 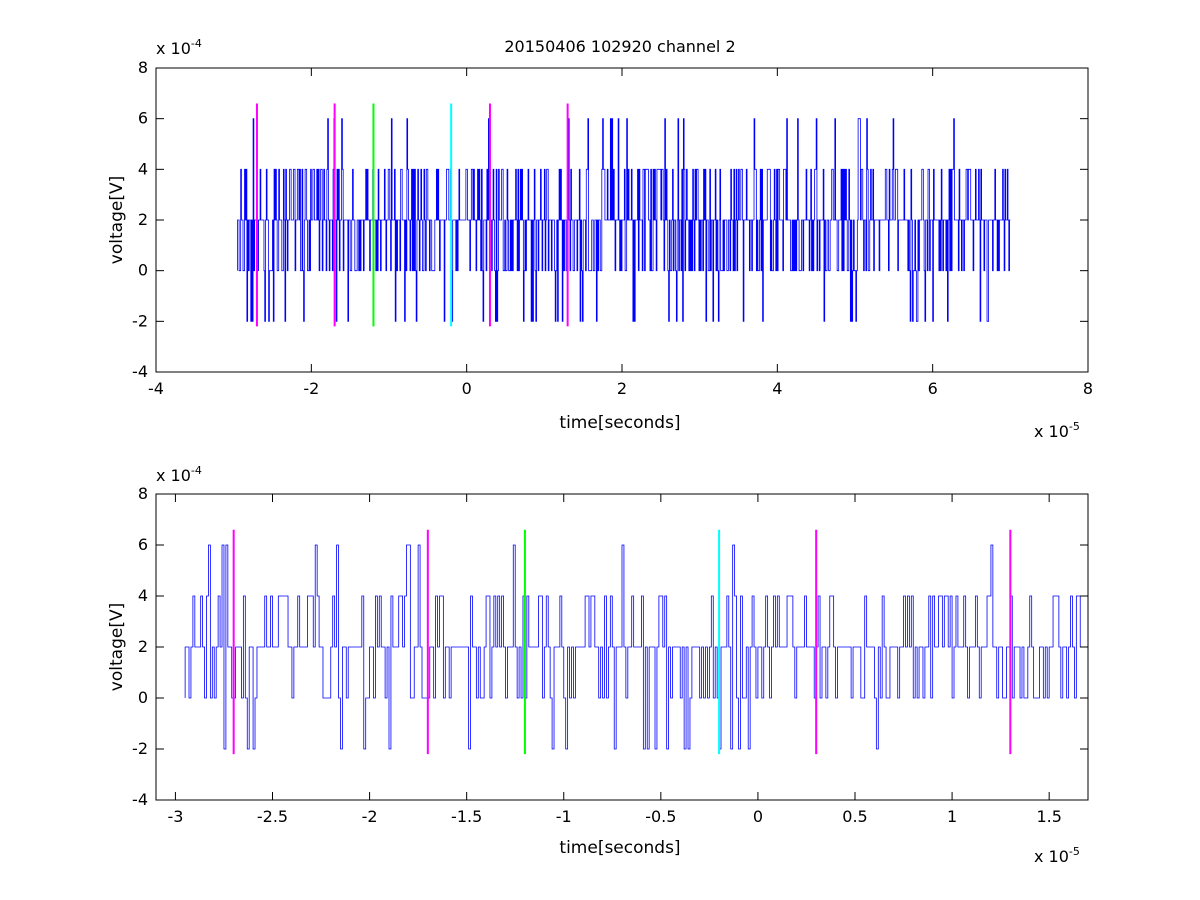 What do you see at coordinates (179, 474) in the screenshot?
I see `bottom-y-multiplier: x 10-4` at bounding box center [179, 474].